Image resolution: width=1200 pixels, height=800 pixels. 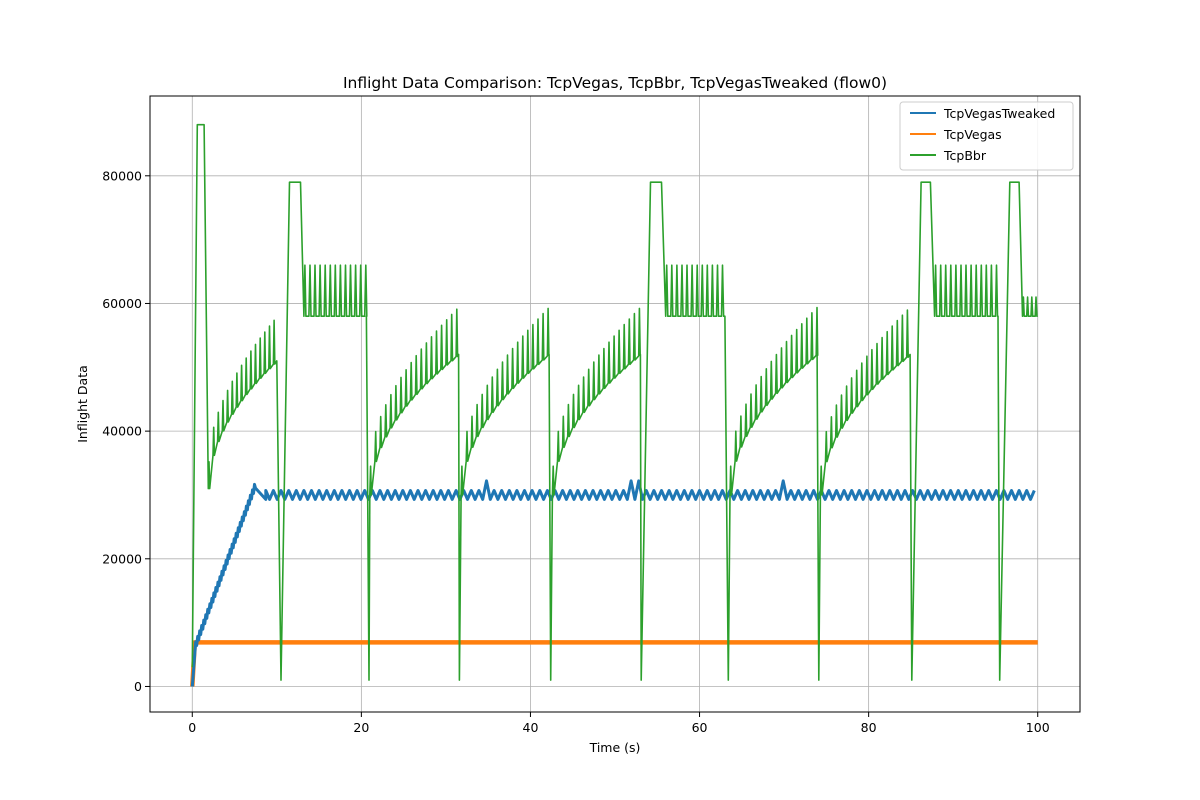 What do you see at coordinates (361, 727) in the screenshot?
I see `x-tick-label: 20` at bounding box center [361, 727].